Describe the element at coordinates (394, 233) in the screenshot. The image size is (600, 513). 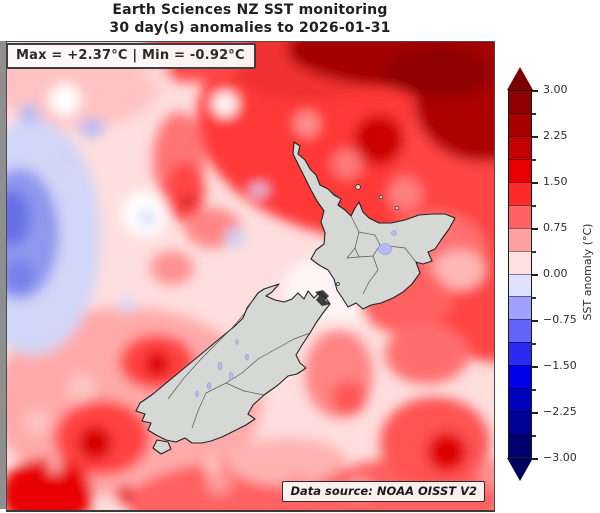
I see `lake-rotorua` at that location.